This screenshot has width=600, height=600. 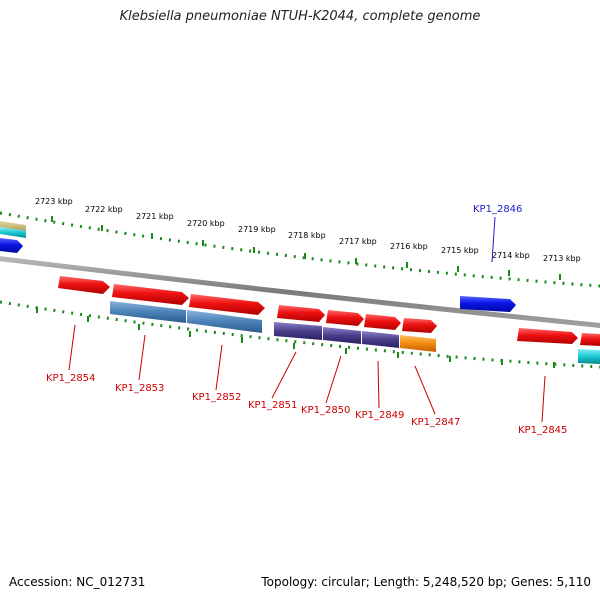 What do you see at coordinates (13, 226) in the screenshot?
I see `gene-partial-tan` at bounding box center [13, 226].